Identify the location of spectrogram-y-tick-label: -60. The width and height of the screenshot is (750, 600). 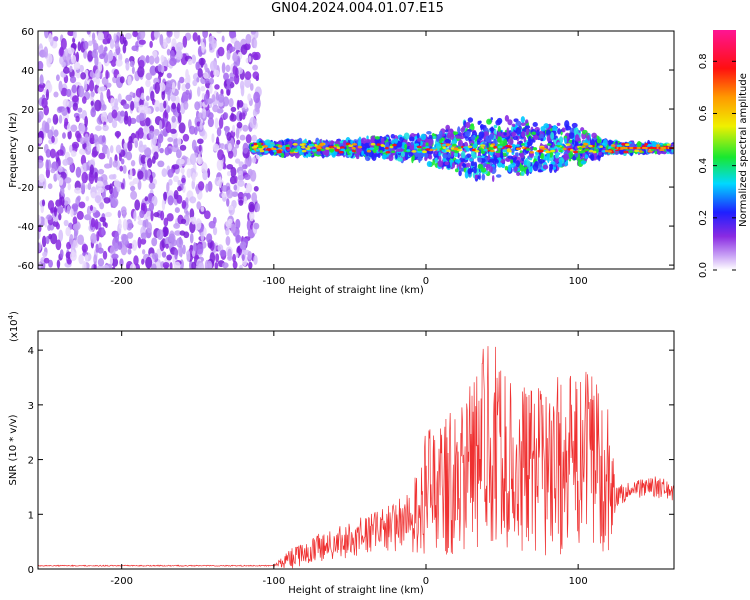
(26, 266).